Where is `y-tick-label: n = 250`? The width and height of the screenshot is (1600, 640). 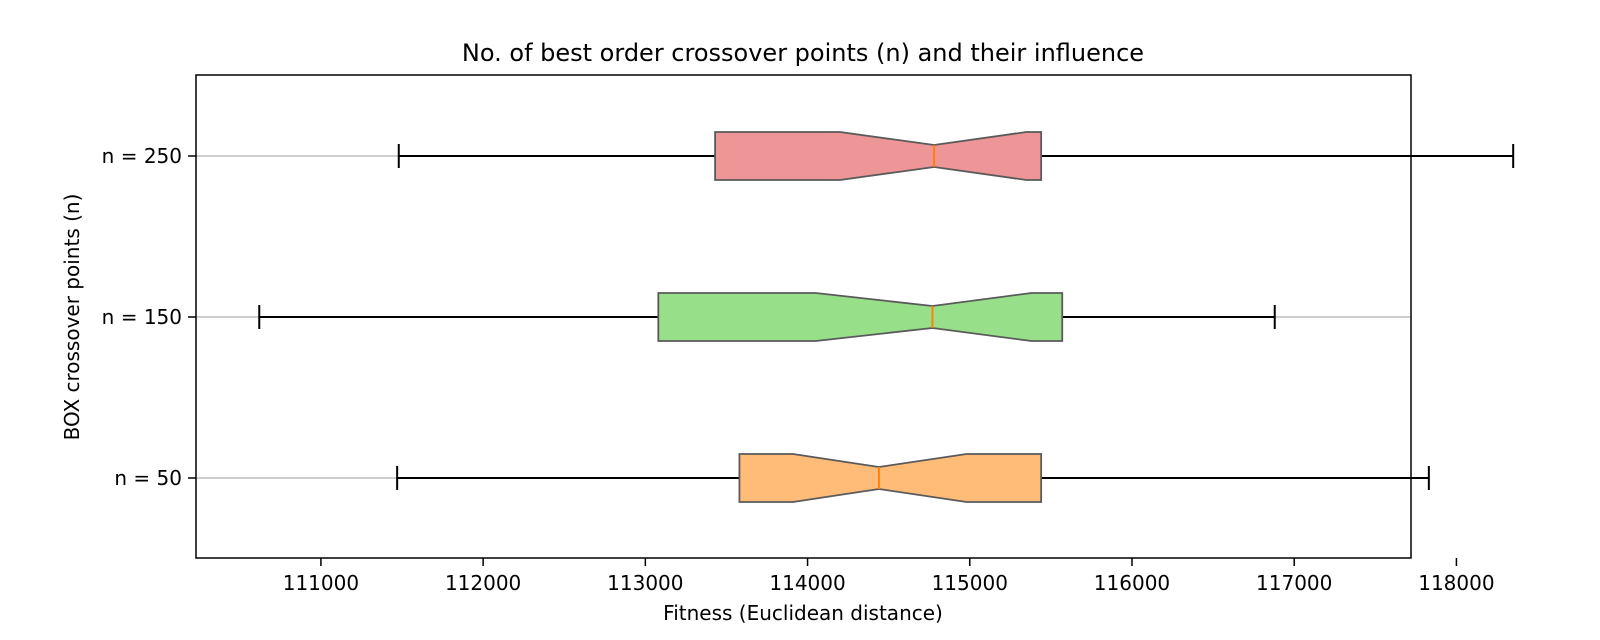 y-tick-label: n = 250 is located at coordinates (142, 156).